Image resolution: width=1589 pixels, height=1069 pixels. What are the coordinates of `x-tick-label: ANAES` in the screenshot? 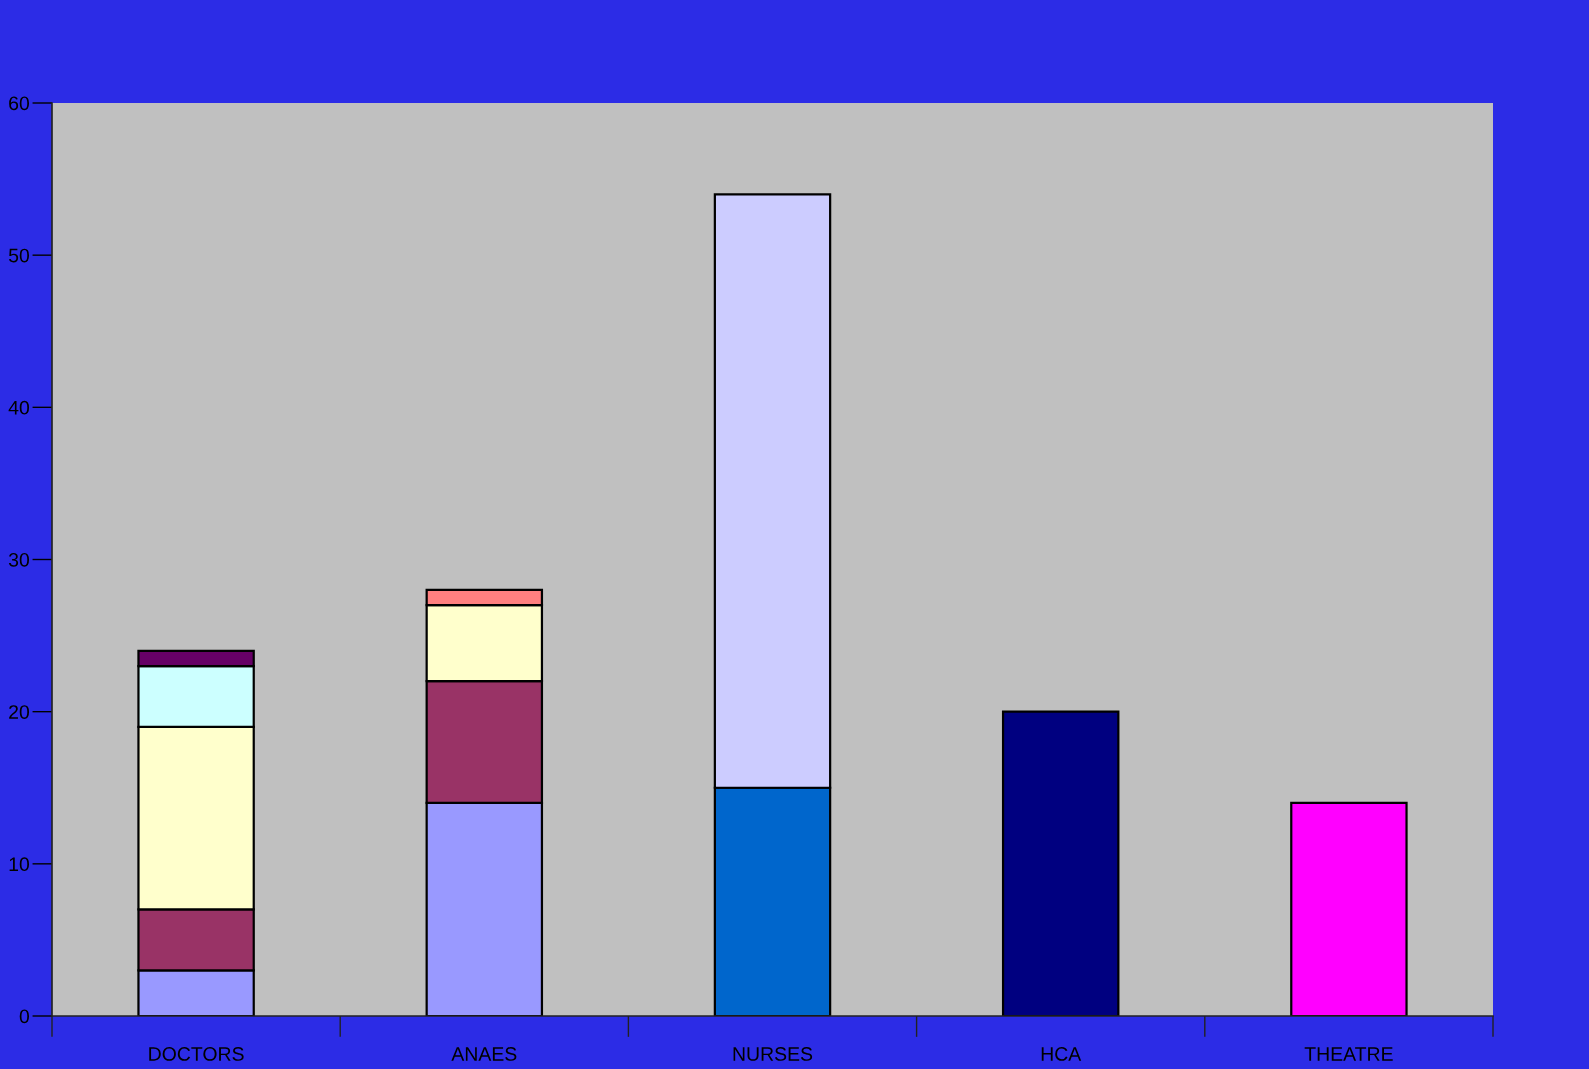 It's located at (484, 1054).